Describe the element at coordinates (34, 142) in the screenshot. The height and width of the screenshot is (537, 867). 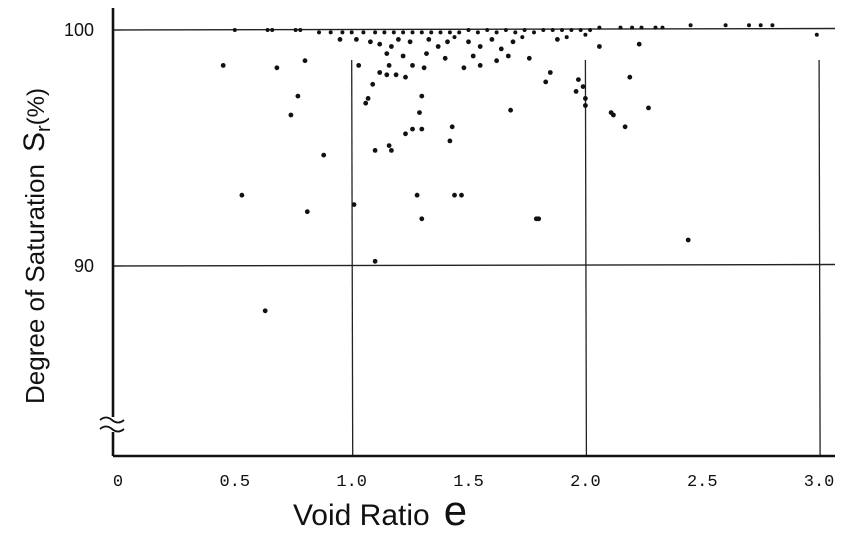
I see `y-axis-symbol: S` at that location.